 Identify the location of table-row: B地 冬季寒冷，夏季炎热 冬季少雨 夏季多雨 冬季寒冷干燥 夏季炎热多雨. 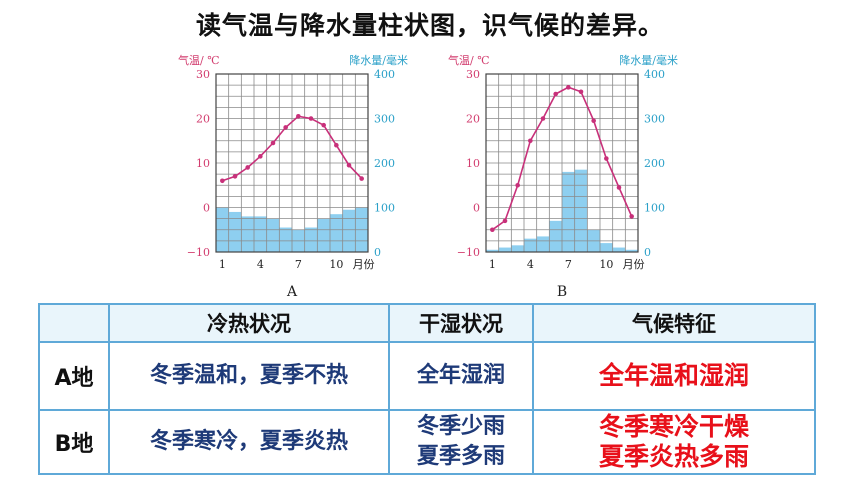
(427, 442).